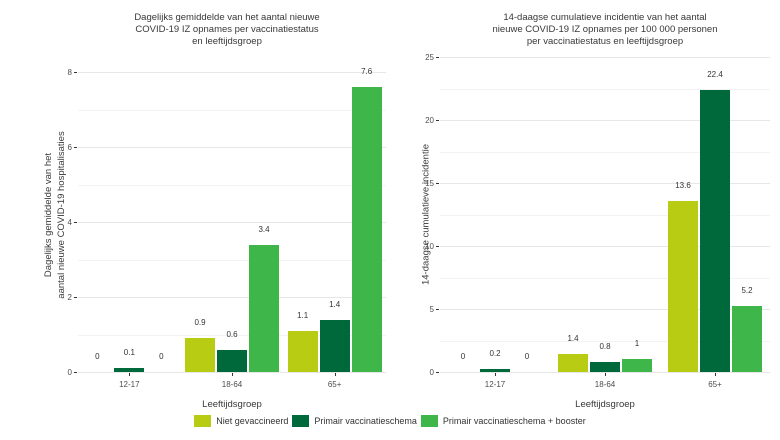  What do you see at coordinates (637, 344) in the screenshot?
I see `bar-value-label: 1` at bounding box center [637, 344].